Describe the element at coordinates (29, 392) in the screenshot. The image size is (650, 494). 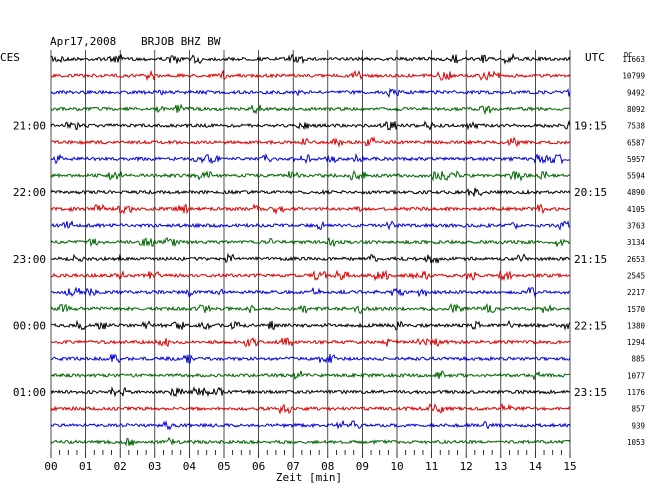
I see `left-time-label: 01:00` at that location.